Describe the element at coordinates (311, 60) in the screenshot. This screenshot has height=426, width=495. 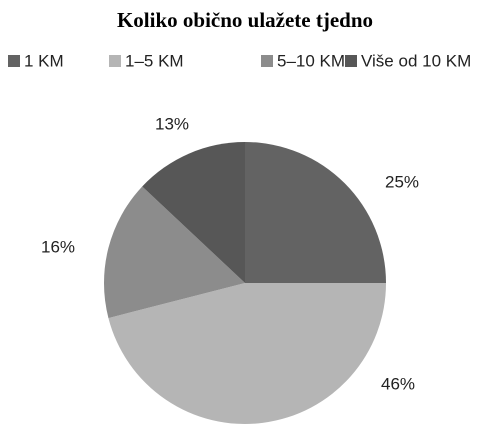
I see `legend-label: 5–10 KM` at that location.